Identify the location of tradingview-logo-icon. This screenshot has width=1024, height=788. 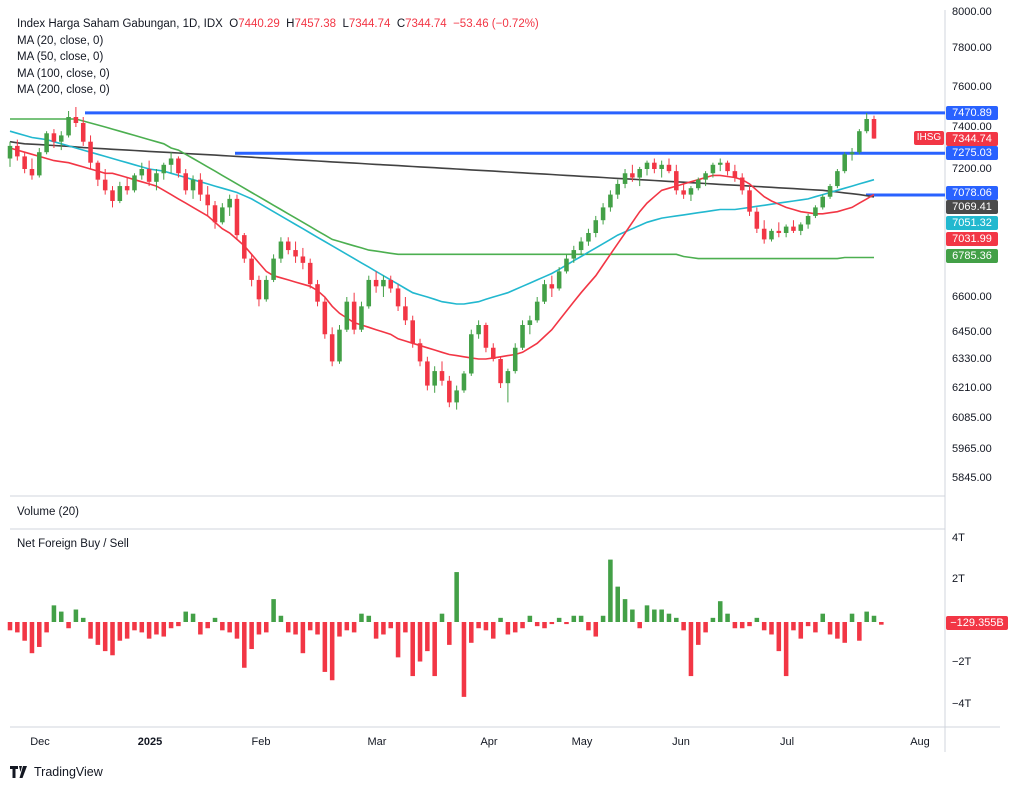
(18, 772).